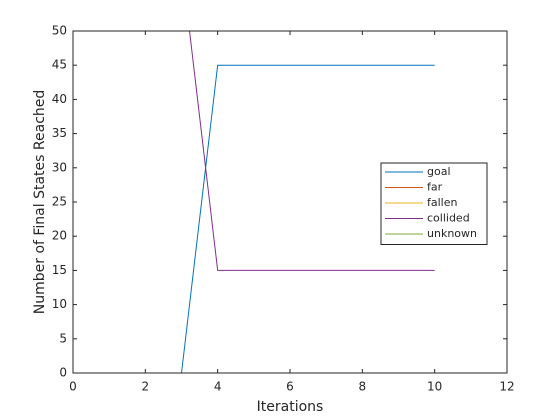 The height and width of the screenshot is (420, 560). Describe the element at coordinates (73, 387) in the screenshot. I see `x-tick-label: 0` at that location.